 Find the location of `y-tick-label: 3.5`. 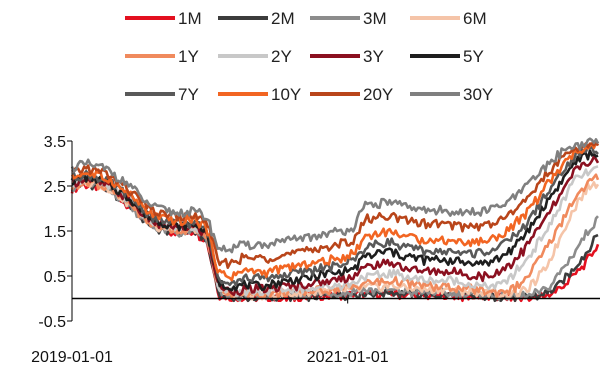

y-tick-label: 3.5 is located at coordinates (55, 142).